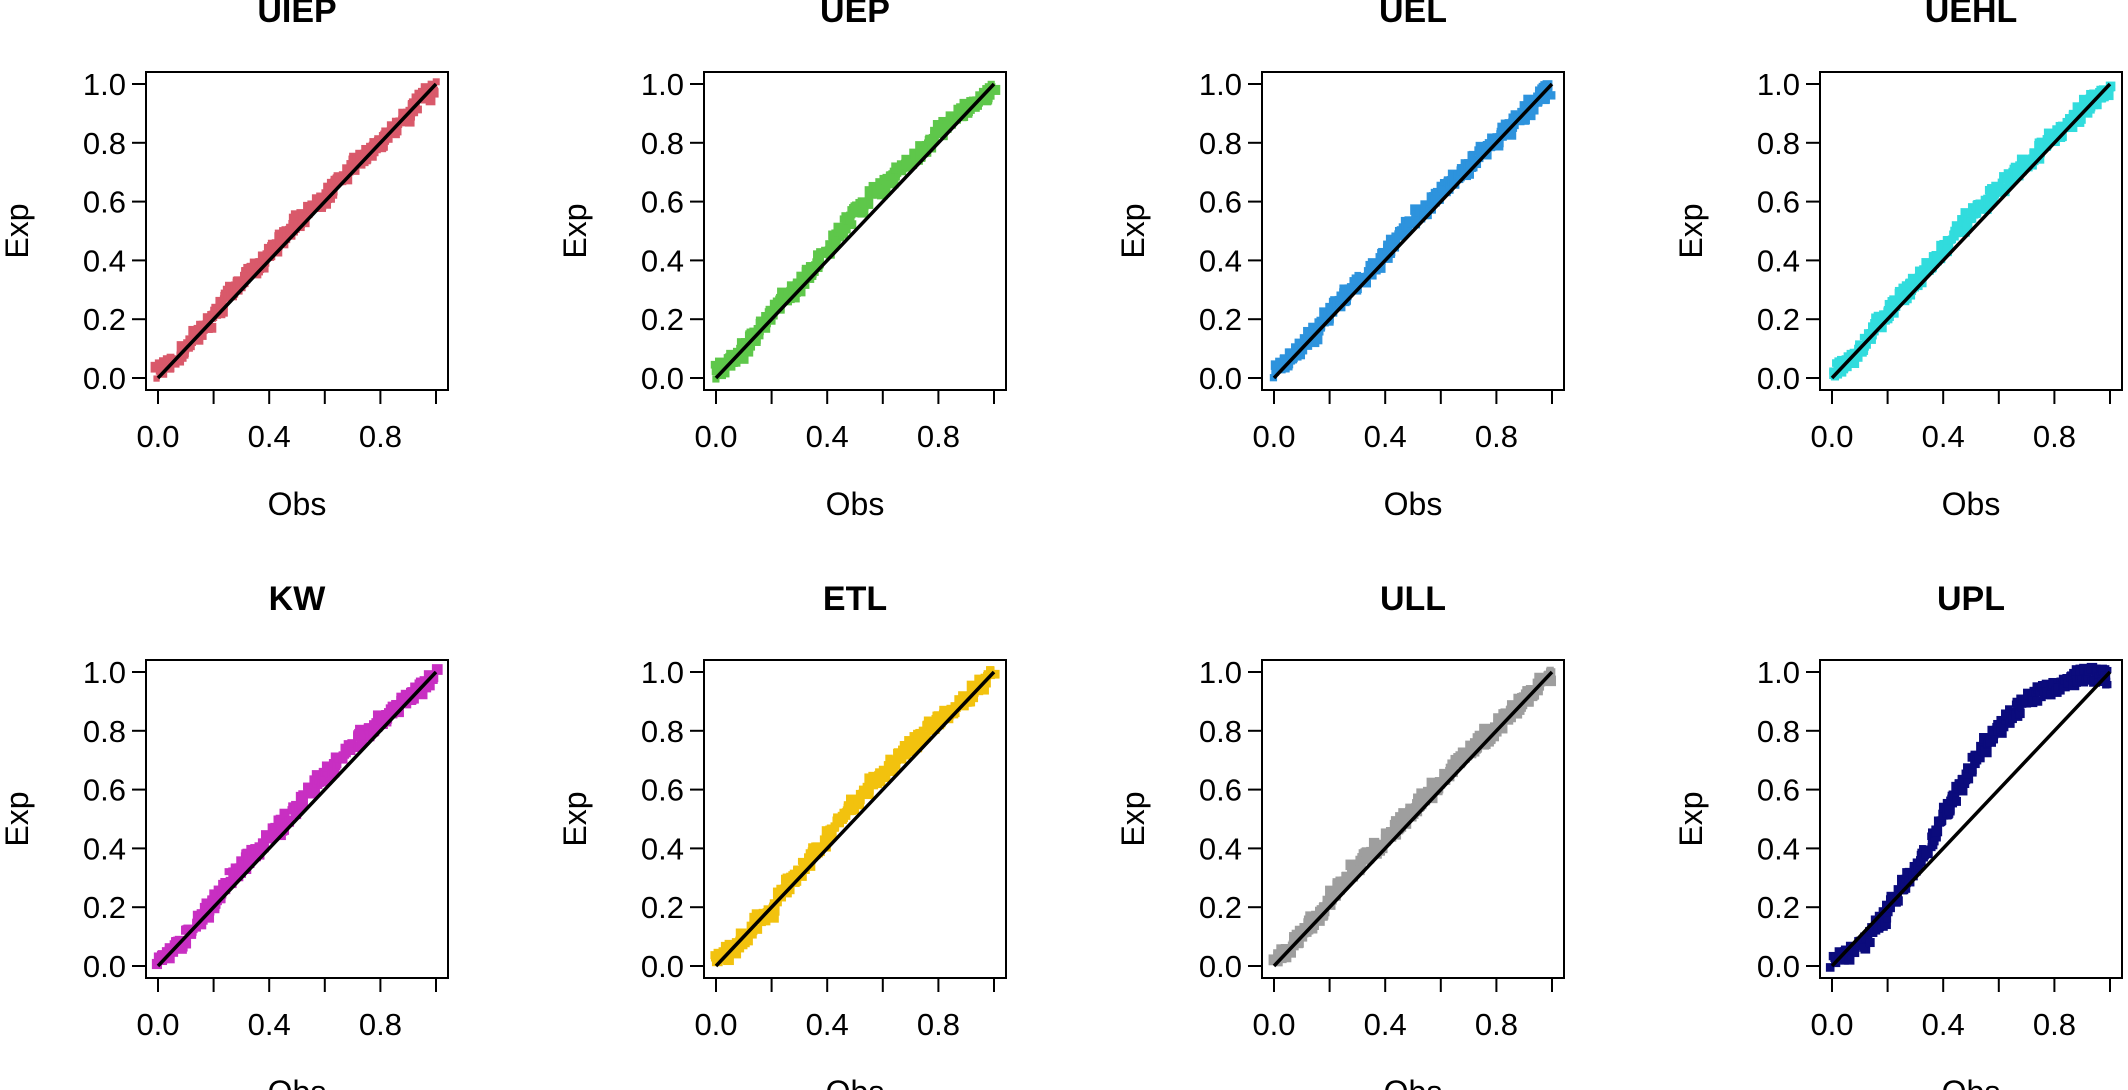  Describe the element at coordinates (1273, 436) in the screenshot. I see `x-tick-label: 0.0` at that location.